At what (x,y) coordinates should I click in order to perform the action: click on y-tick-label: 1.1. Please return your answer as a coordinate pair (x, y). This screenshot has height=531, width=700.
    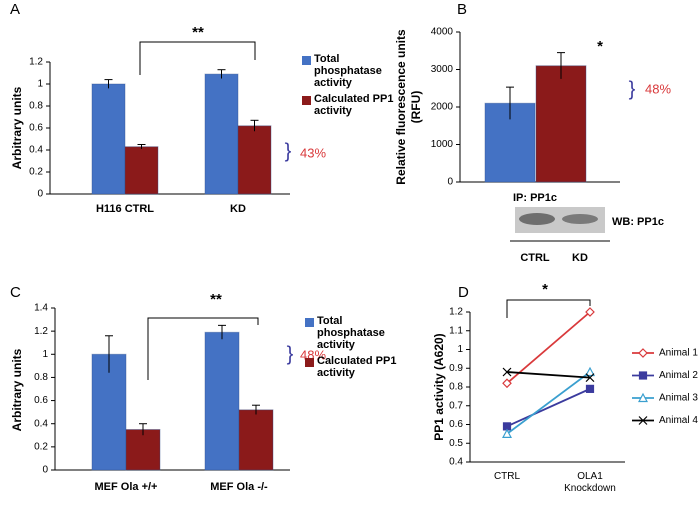
    Looking at the image, I should click on (456, 330).